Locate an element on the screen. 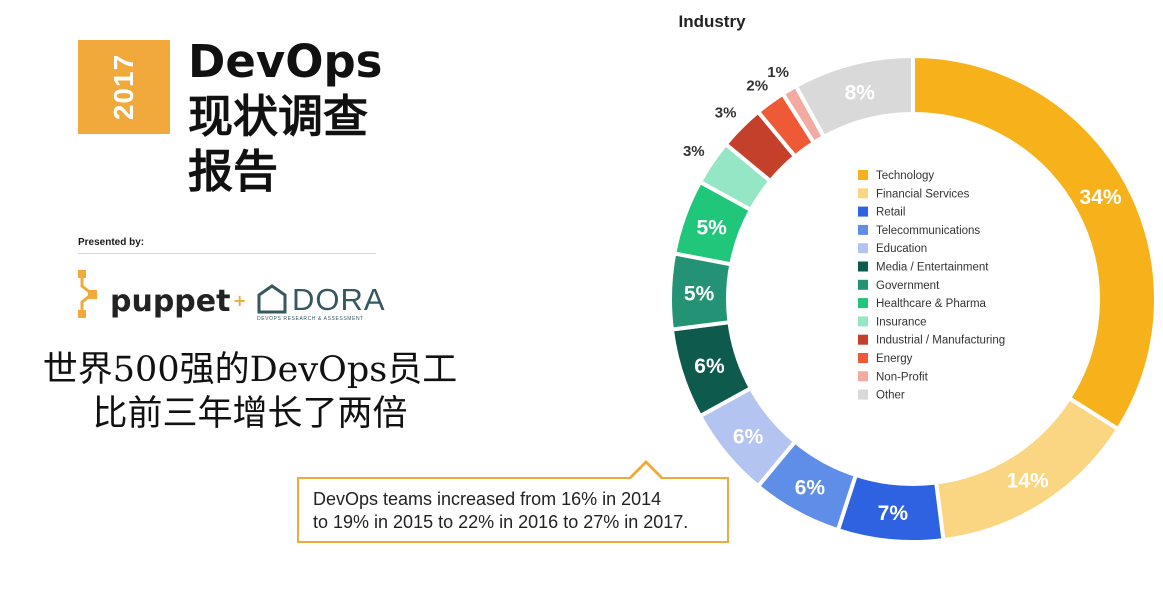 This screenshot has height=591, width=1163. callout-box is located at coordinates (513, 510).